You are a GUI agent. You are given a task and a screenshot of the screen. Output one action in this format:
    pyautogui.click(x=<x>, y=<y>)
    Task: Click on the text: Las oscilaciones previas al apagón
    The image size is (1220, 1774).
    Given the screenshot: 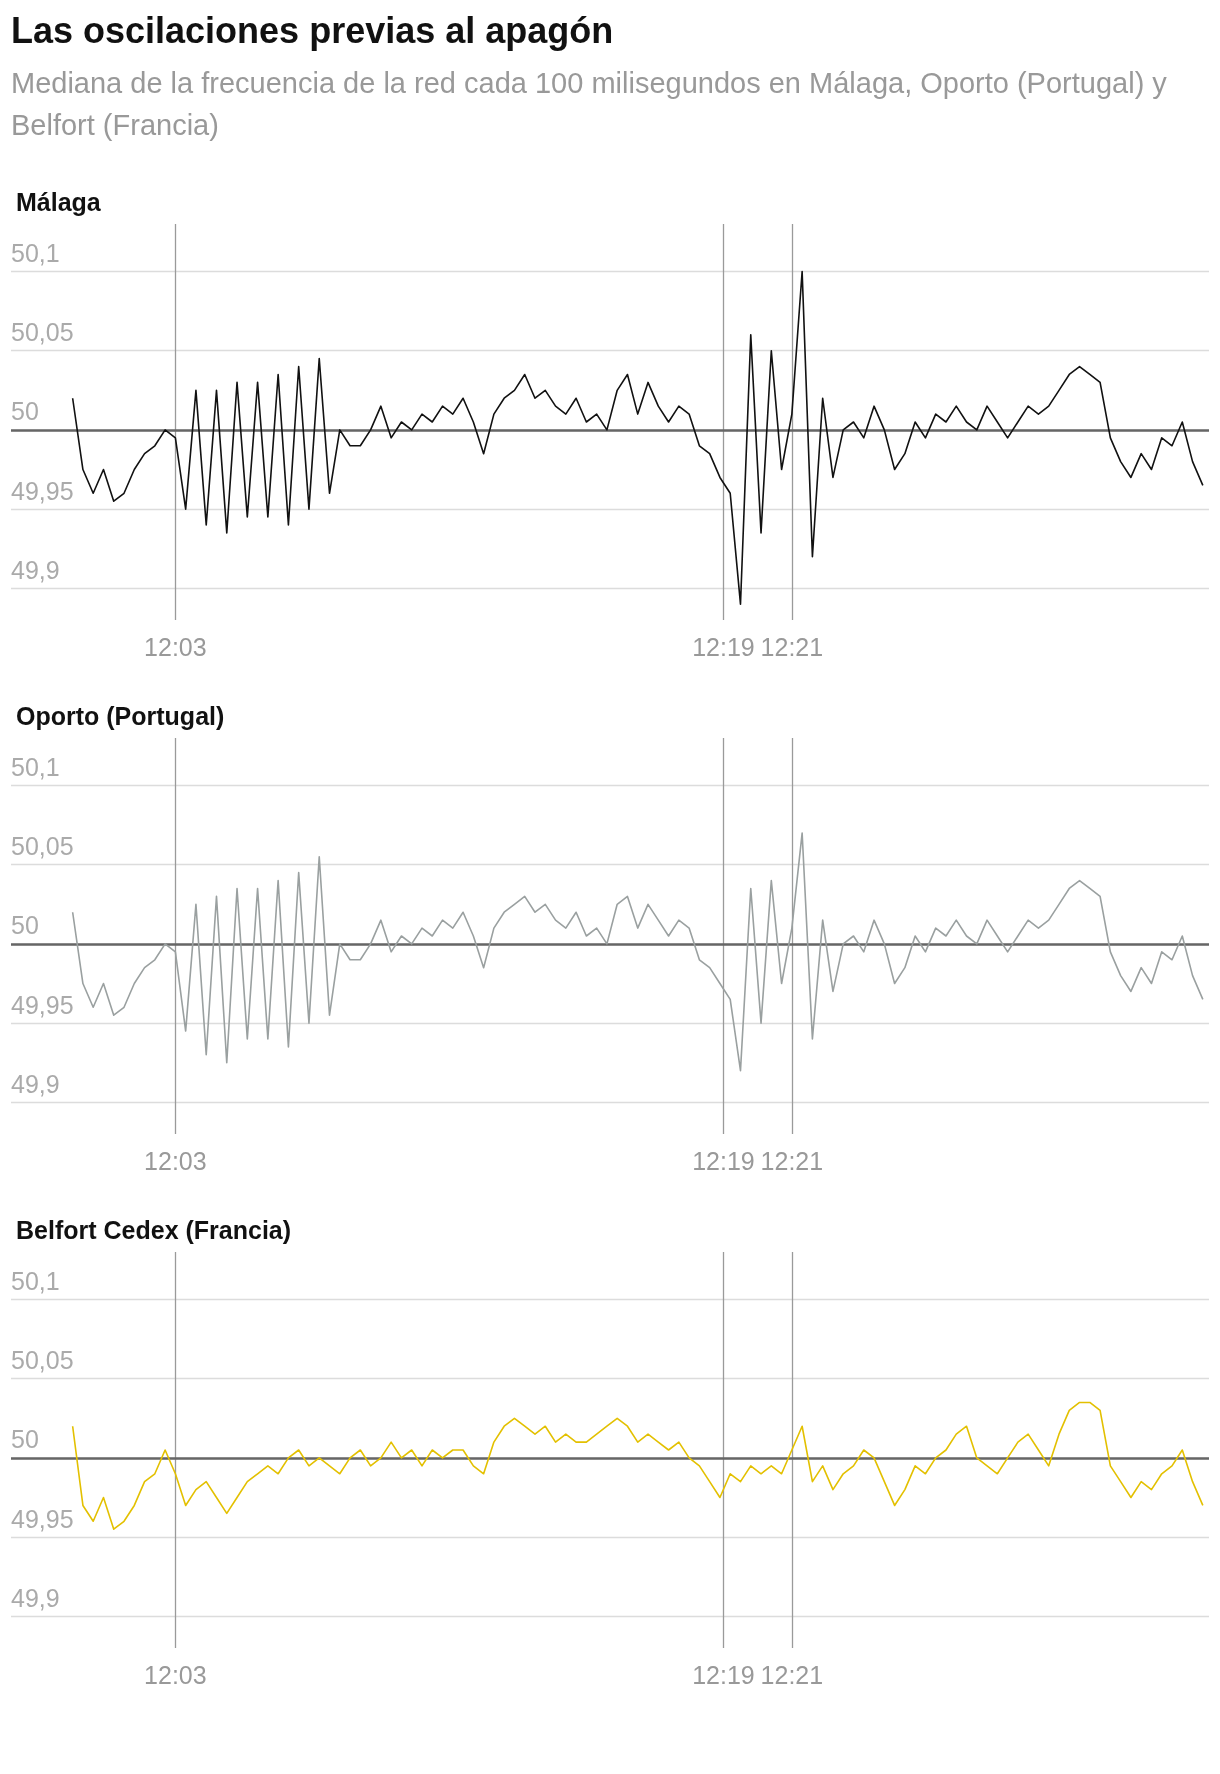 What is the action you would take?
    pyautogui.click(x=313, y=31)
    